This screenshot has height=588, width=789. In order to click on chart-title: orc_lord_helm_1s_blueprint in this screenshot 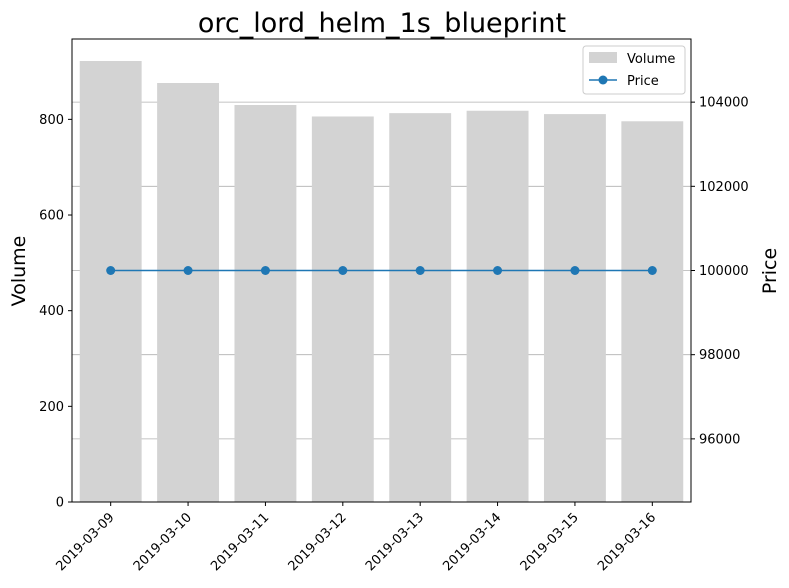, I will do `click(382, 23)`.